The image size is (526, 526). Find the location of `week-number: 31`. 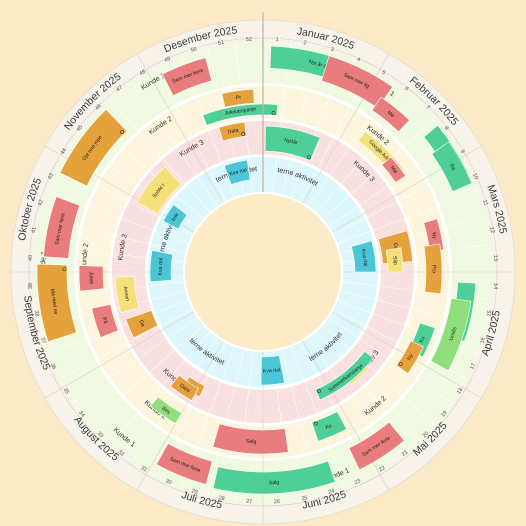

week-number: 31 is located at coordinates (144, 469).